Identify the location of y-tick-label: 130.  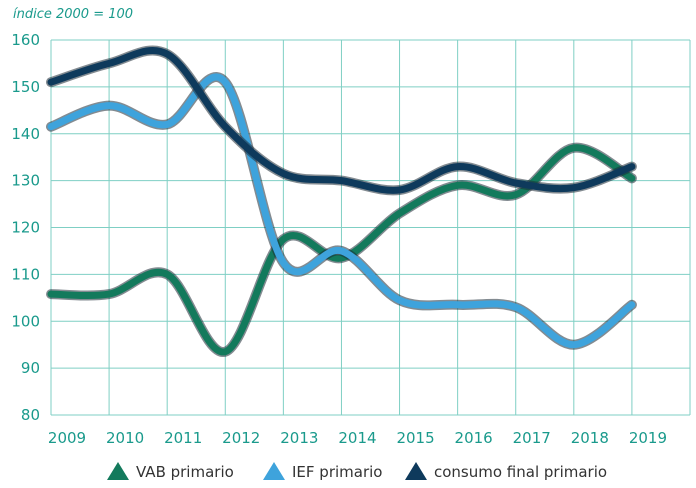
(25, 181).